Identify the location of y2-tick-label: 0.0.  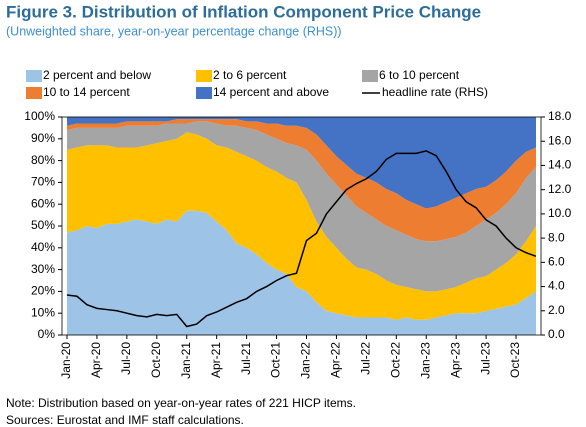
(556, 334).